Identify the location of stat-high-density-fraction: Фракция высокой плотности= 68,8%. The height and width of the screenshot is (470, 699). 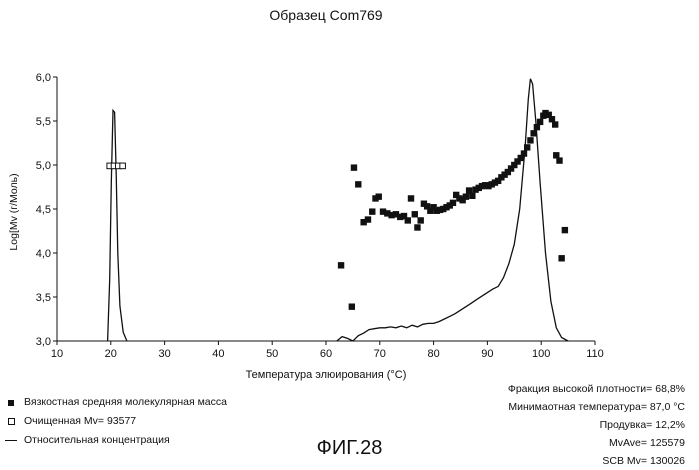
(596, 389).